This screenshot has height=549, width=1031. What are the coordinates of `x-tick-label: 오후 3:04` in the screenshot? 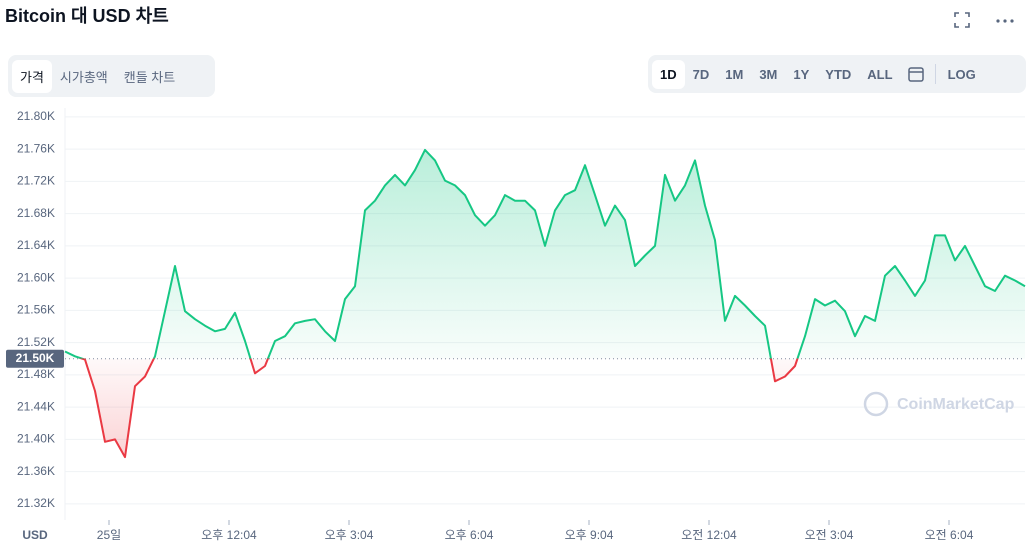 It's located at (349, 535).